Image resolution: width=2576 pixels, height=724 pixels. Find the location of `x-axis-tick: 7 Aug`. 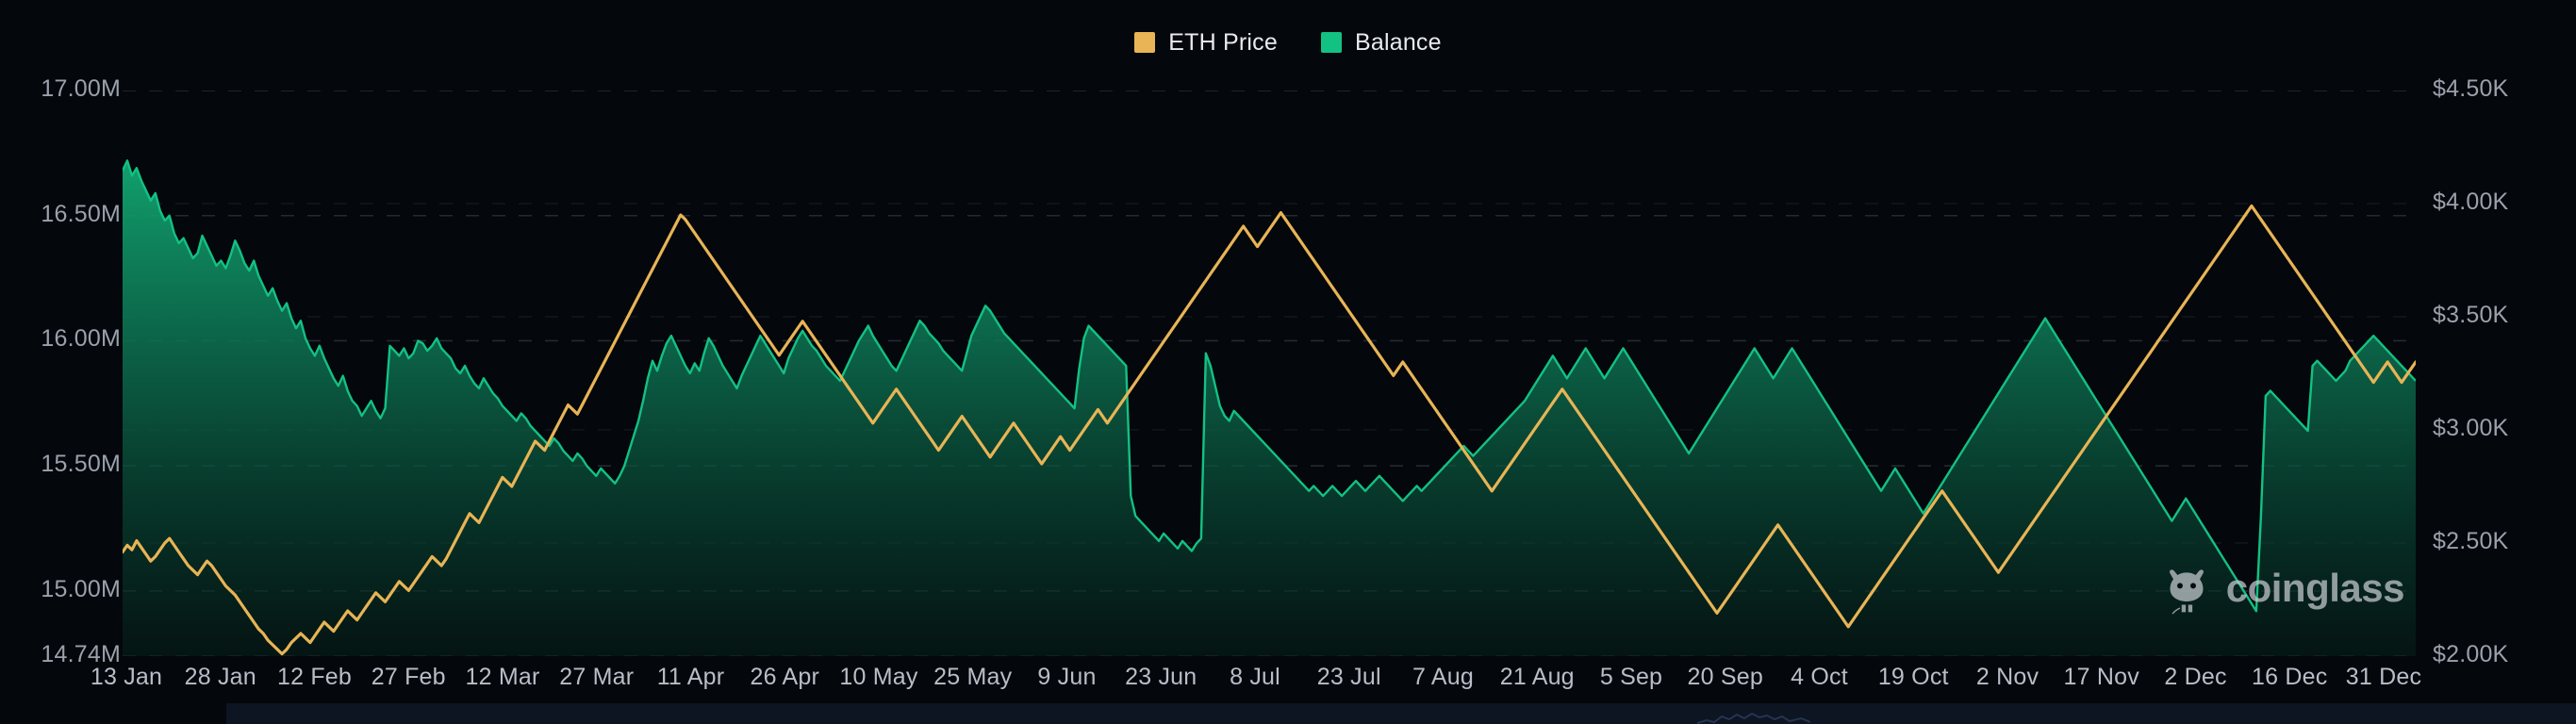

x-axis-tick: 7 Aug is located at coordinates (1443, 677).